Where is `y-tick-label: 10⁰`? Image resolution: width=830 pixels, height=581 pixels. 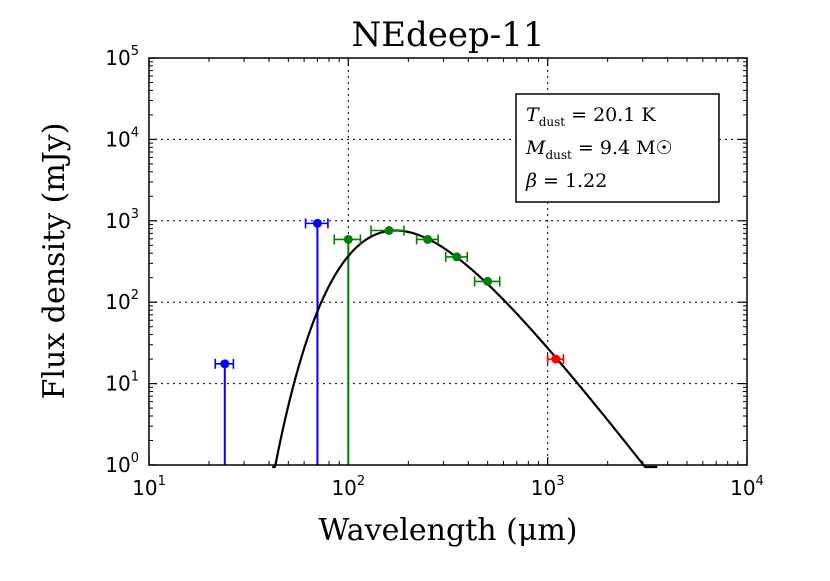 y-tick-label: 10⁰ is located at coordinates (122, 464).